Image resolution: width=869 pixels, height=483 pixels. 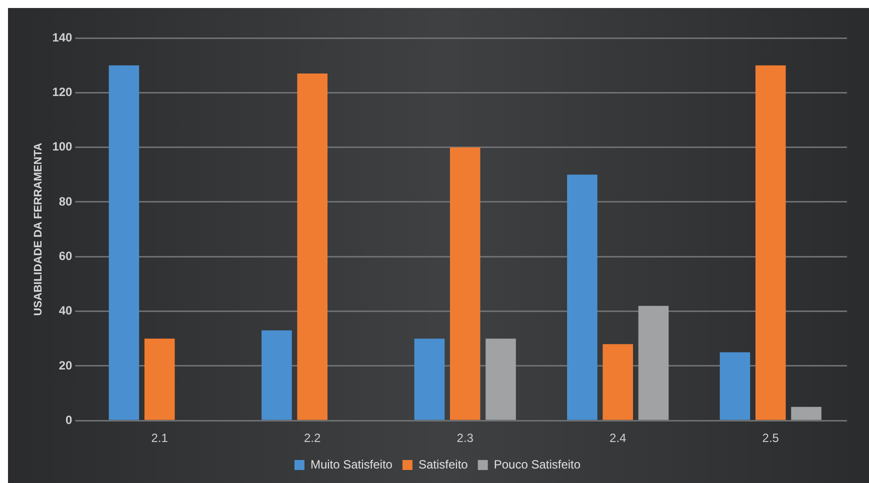 What do you see at coordinates (313, 438) in the screenshot?
I see `x-tick-label: 2.2` at bounding box center [313, 438].